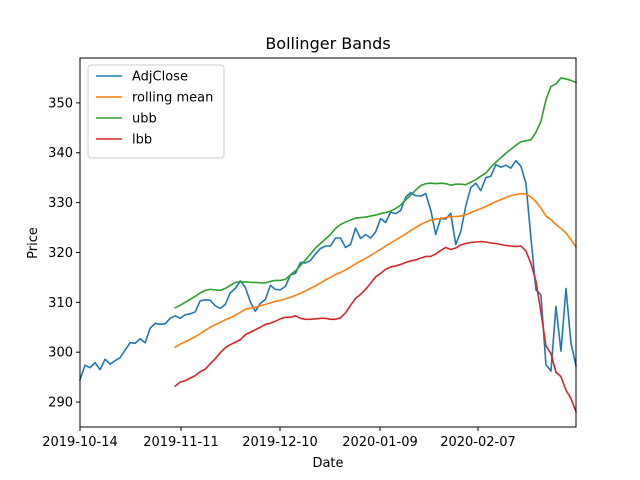 This screenshot has height=480, width=640. I want to click on legend-label-ubb: ubb, so click(144, 119).